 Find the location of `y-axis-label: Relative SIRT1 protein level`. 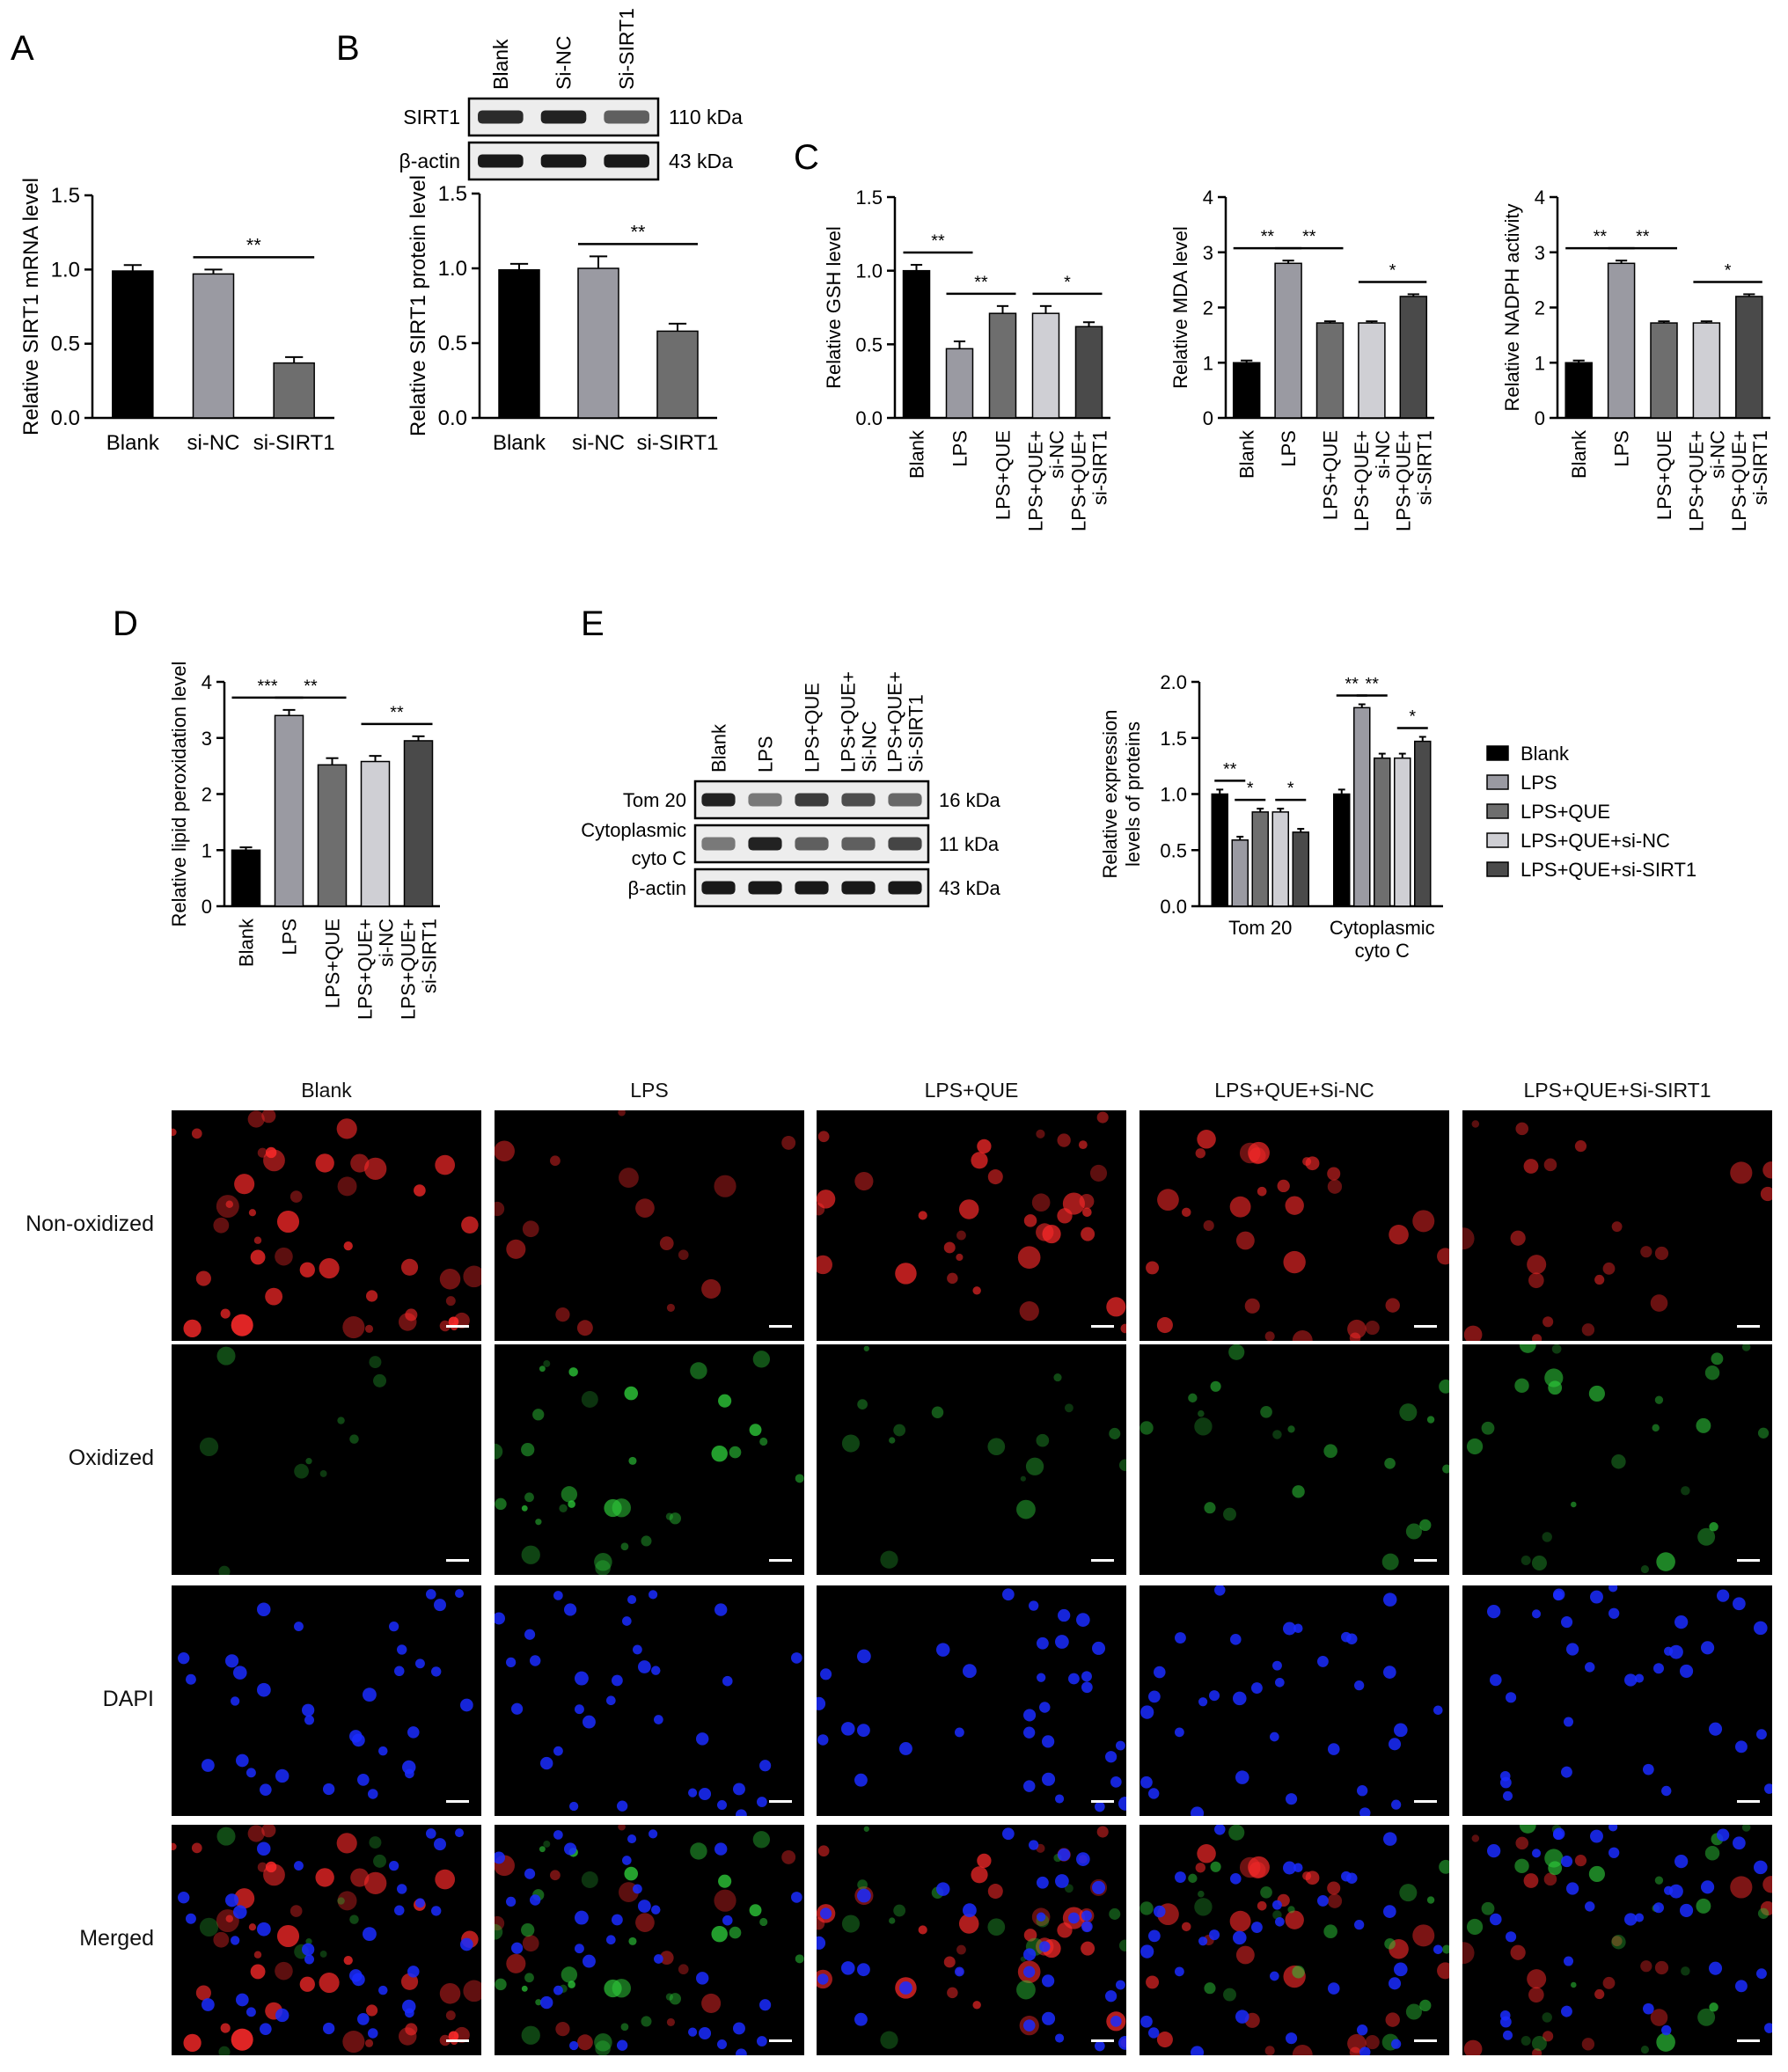

y-axis-label: Relative SIRT1 protein level is located at coordinates (419, 305).